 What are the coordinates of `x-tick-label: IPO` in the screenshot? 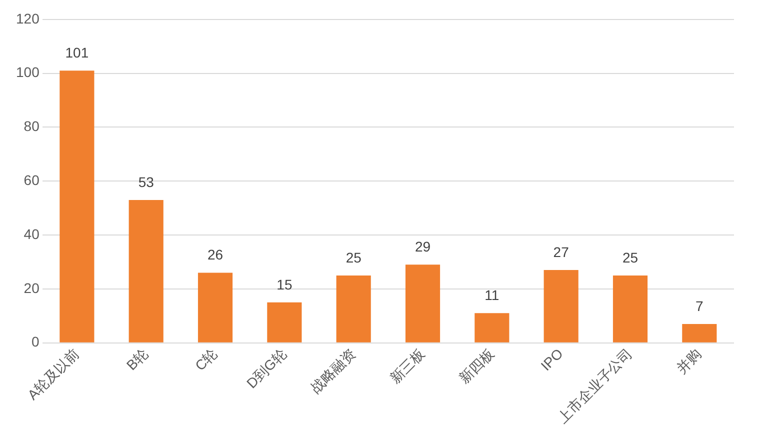 It's located at (552, 359).